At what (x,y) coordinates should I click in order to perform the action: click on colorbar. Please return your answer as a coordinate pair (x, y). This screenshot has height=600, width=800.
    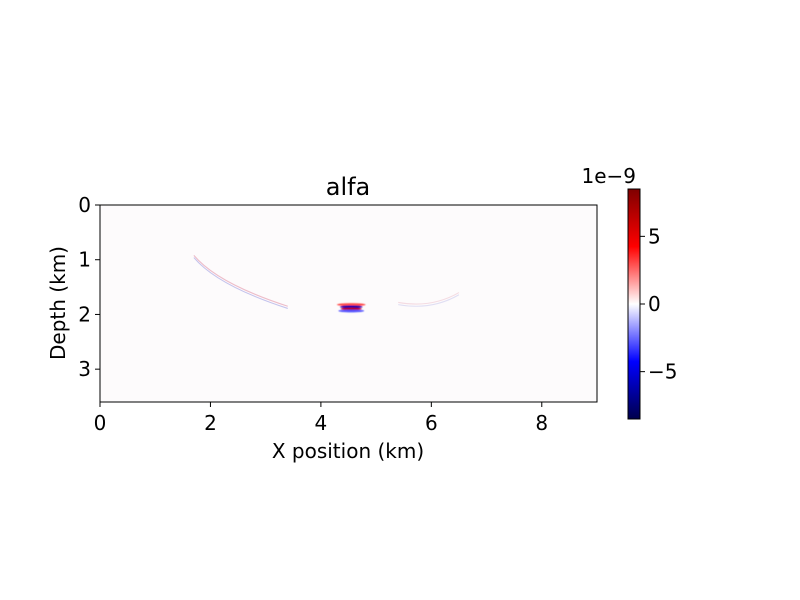
    Looking at the image, I should click on (634, 304).